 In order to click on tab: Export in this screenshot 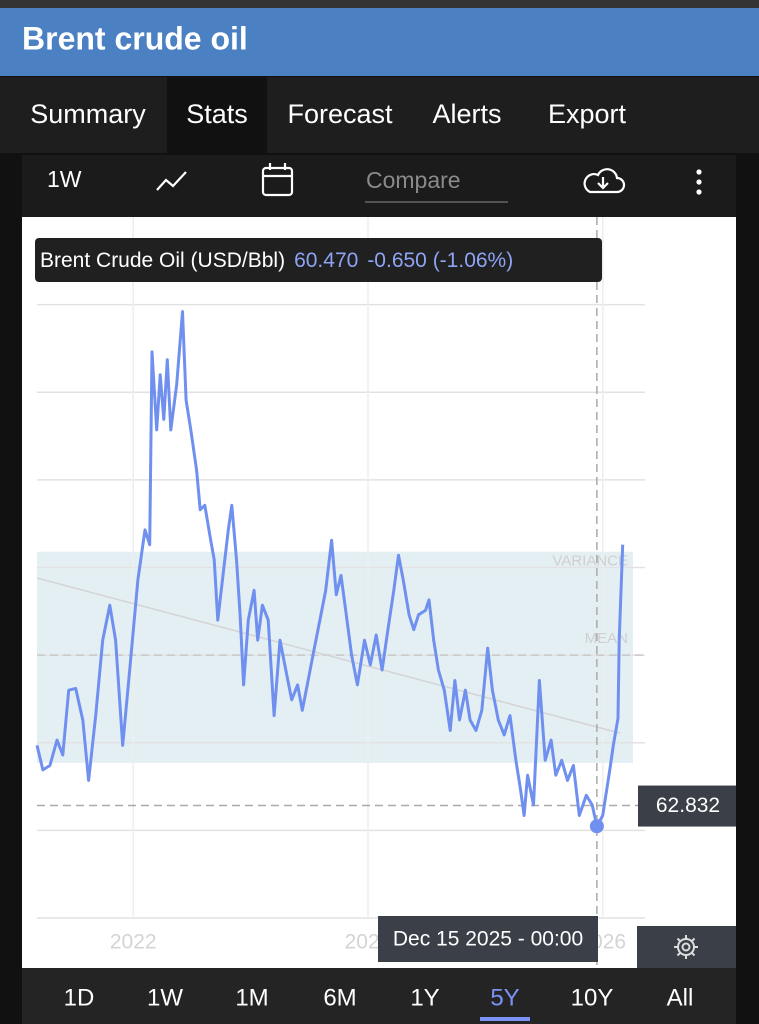, I will do `click(587, 114)`.